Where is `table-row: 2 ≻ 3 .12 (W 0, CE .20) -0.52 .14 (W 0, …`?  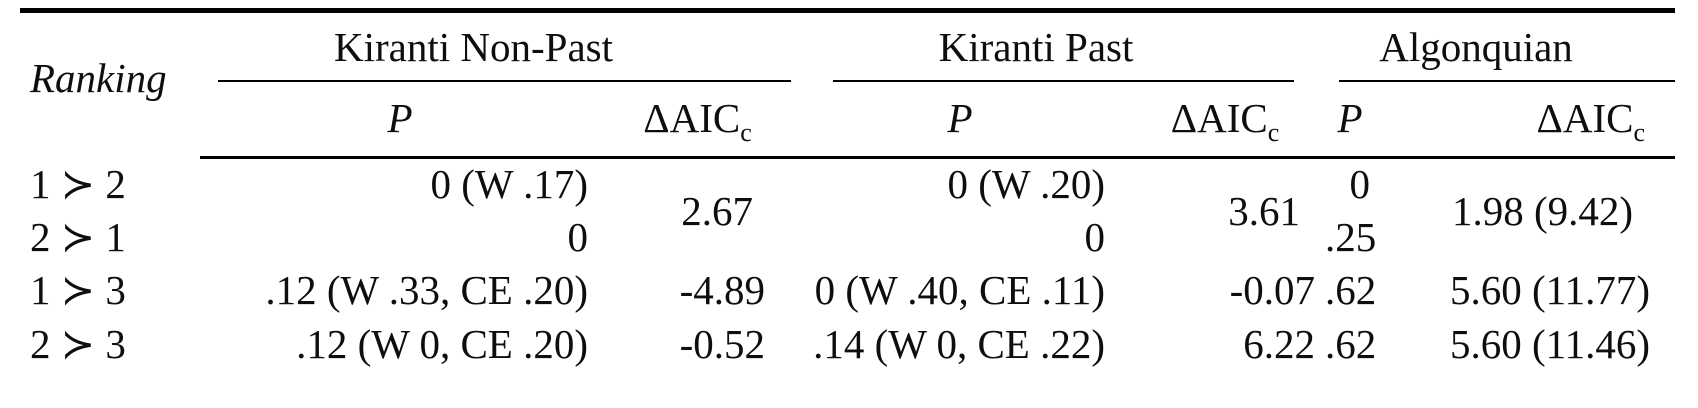
table-row: 2 ≻ 3 .12 (W 0, CE .20) -0.52 .14 (W 0, … is located at coordinates (847, 344).